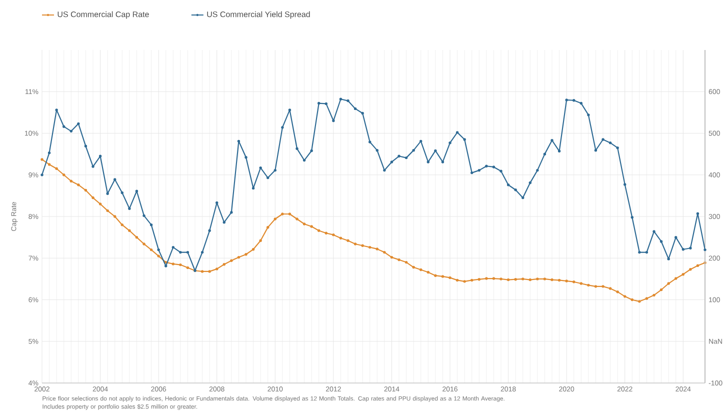 This screenshot has width=723, height=416. I want to click on legend-label: US Commercial Yield Spread, so click(258, 15).